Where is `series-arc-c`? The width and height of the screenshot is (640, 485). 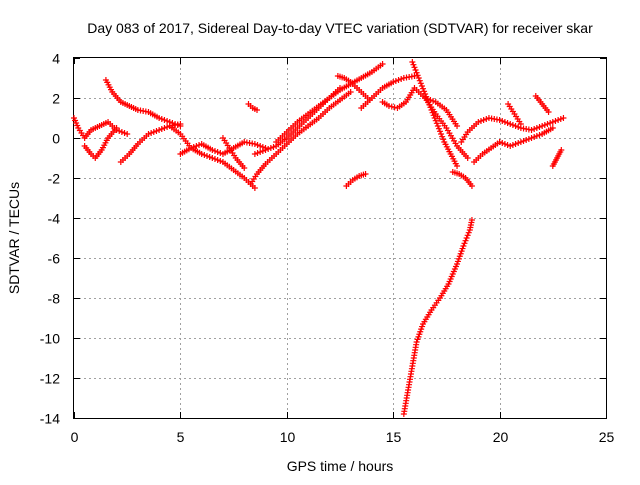
series-arc-c is located at coordinates (143, 103).